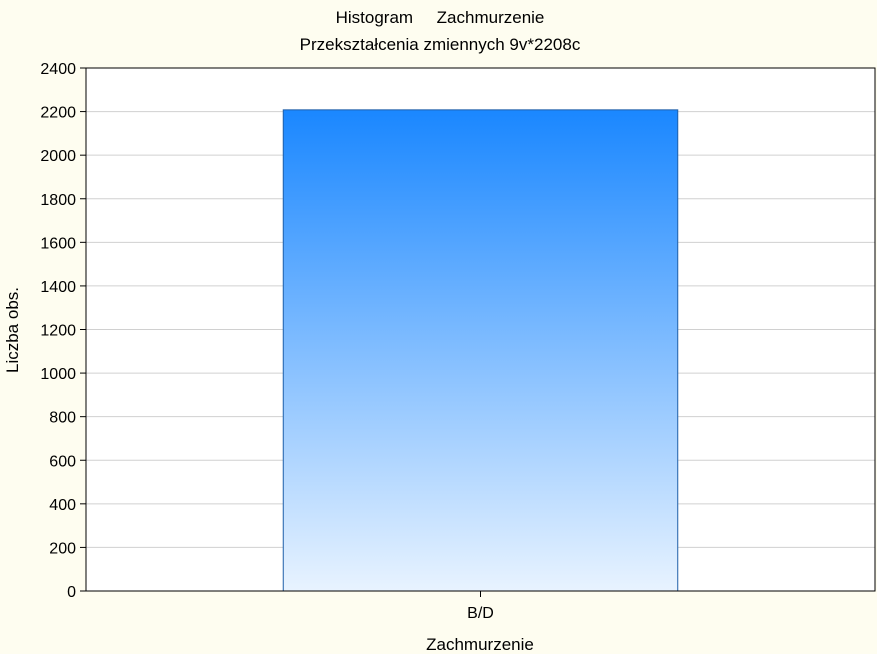  Describe the element at coordinates (58, 287) in the screenshot. I see `y-tick-label: 1400` at that location.